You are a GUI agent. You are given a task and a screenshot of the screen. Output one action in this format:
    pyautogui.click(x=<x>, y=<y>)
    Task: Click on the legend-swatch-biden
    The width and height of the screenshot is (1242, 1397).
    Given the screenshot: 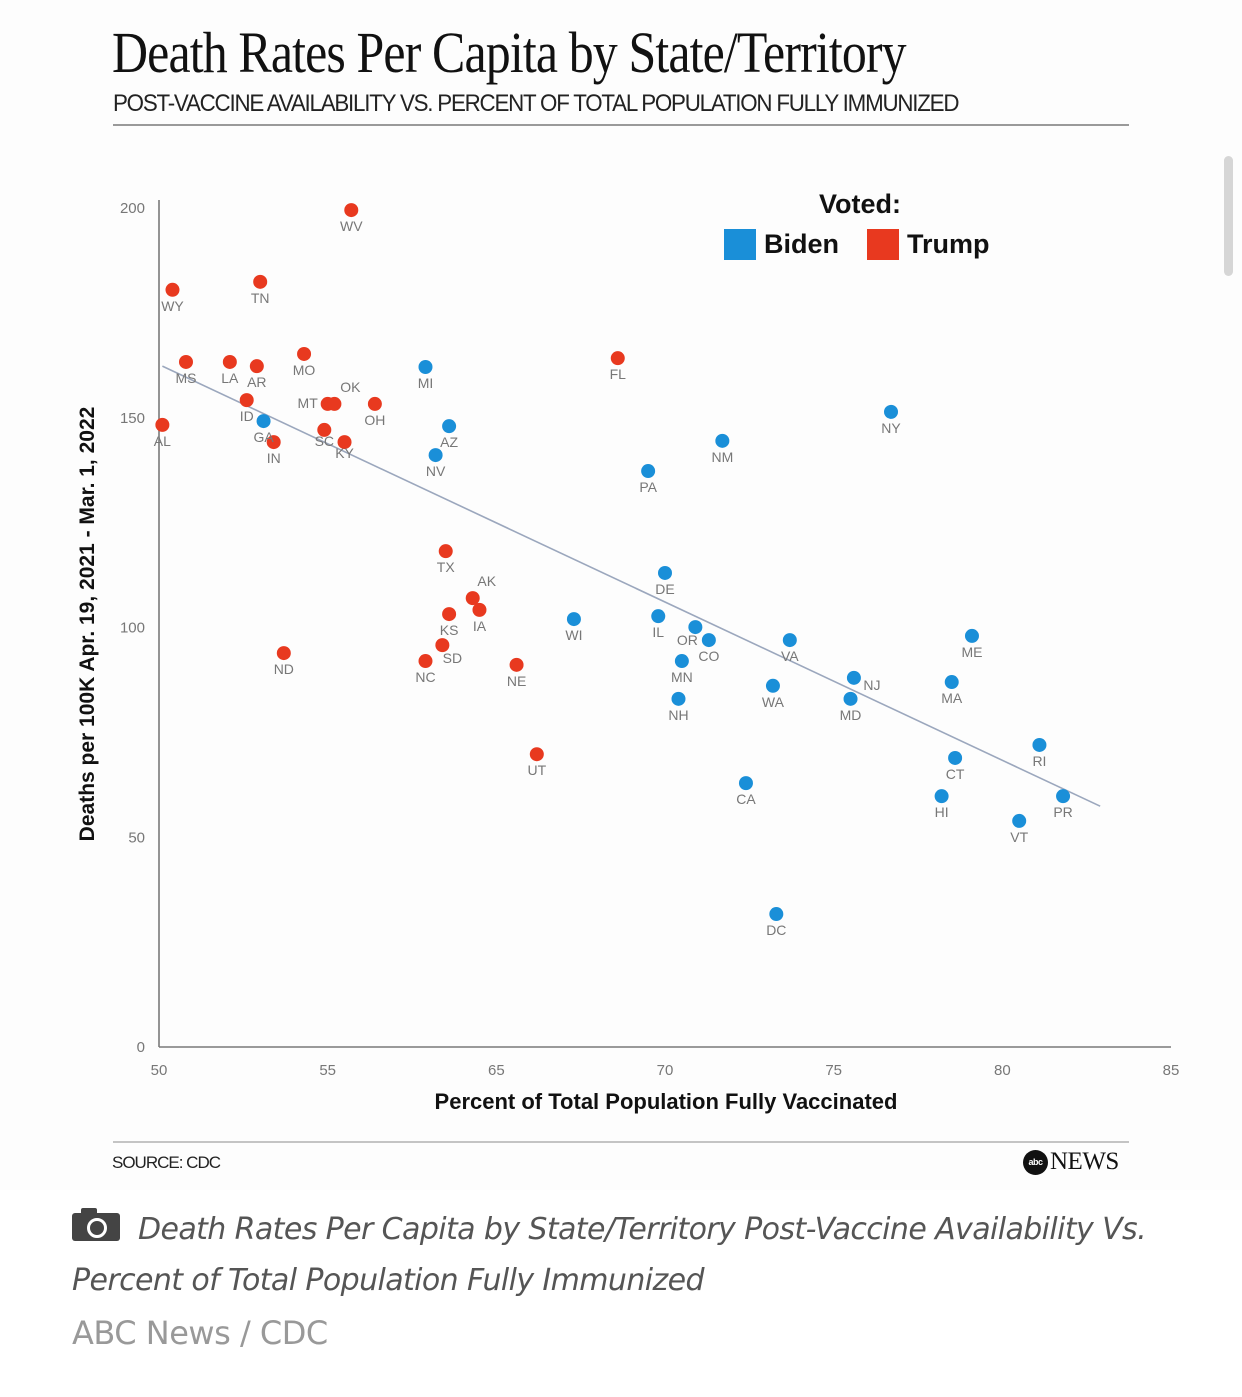 What is the action you would take?
    pyautogui.click(x=740, y=244)
    